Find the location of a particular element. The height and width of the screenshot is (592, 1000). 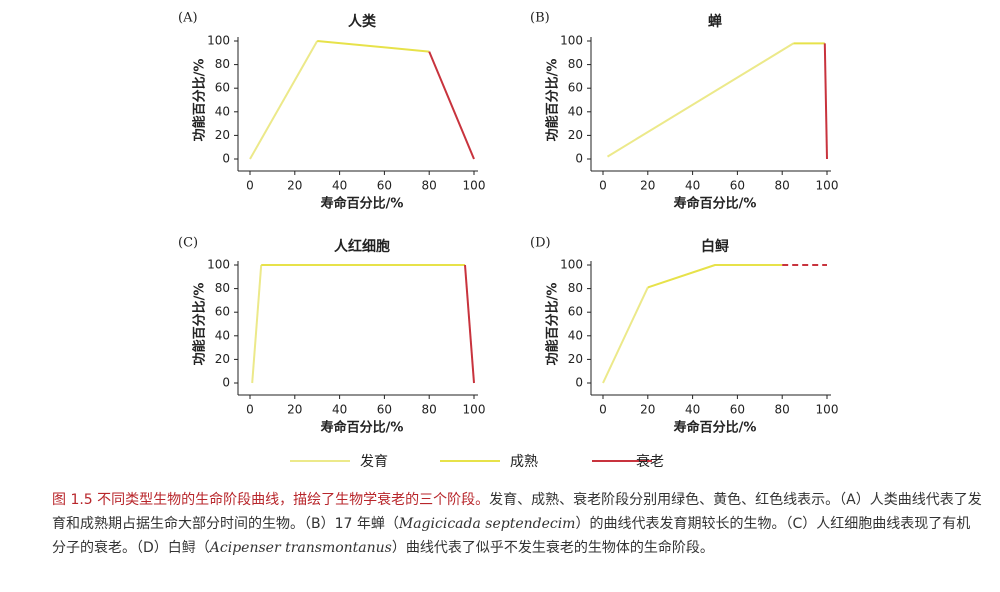

chart-1-y-tick-label: 100 is located at coordinates (218, 41).